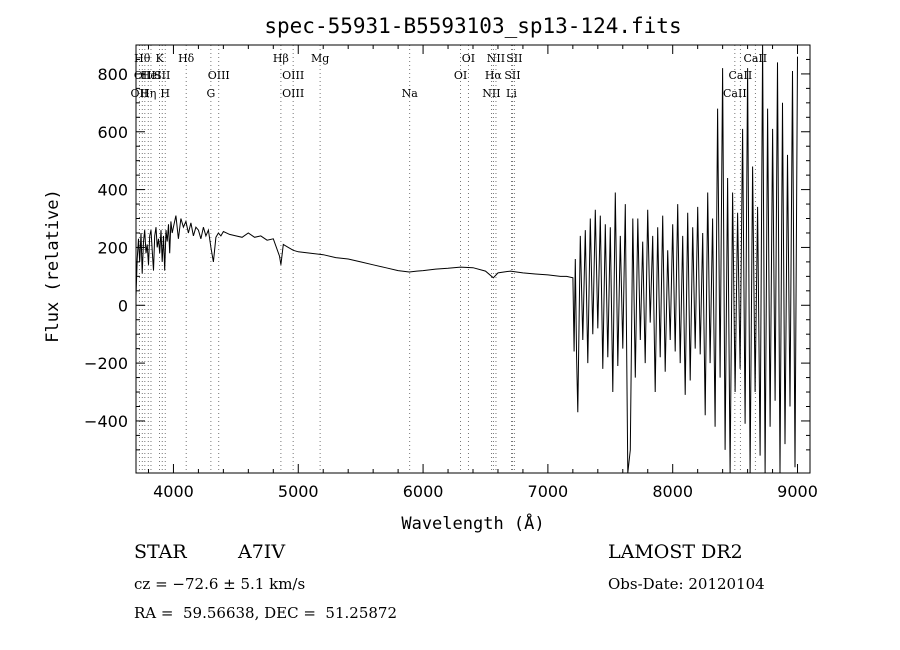  I want to click on y-tick-label: 800, so click(112, 74).